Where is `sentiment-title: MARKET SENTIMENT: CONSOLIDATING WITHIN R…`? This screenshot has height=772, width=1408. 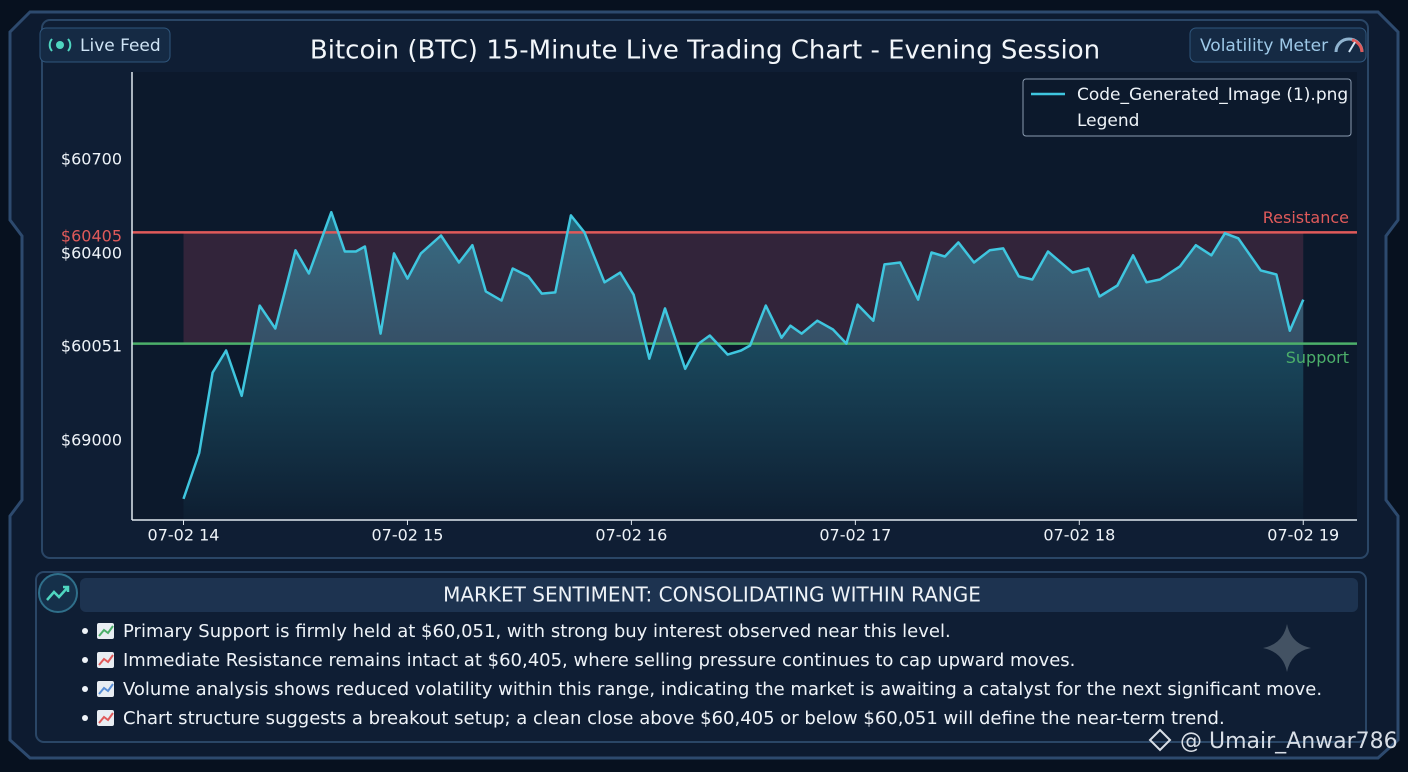 sentiment-title: MARKET SENTIMENT: CONSOLIDATING WITHIN R… is located at coordinates (712, 595).